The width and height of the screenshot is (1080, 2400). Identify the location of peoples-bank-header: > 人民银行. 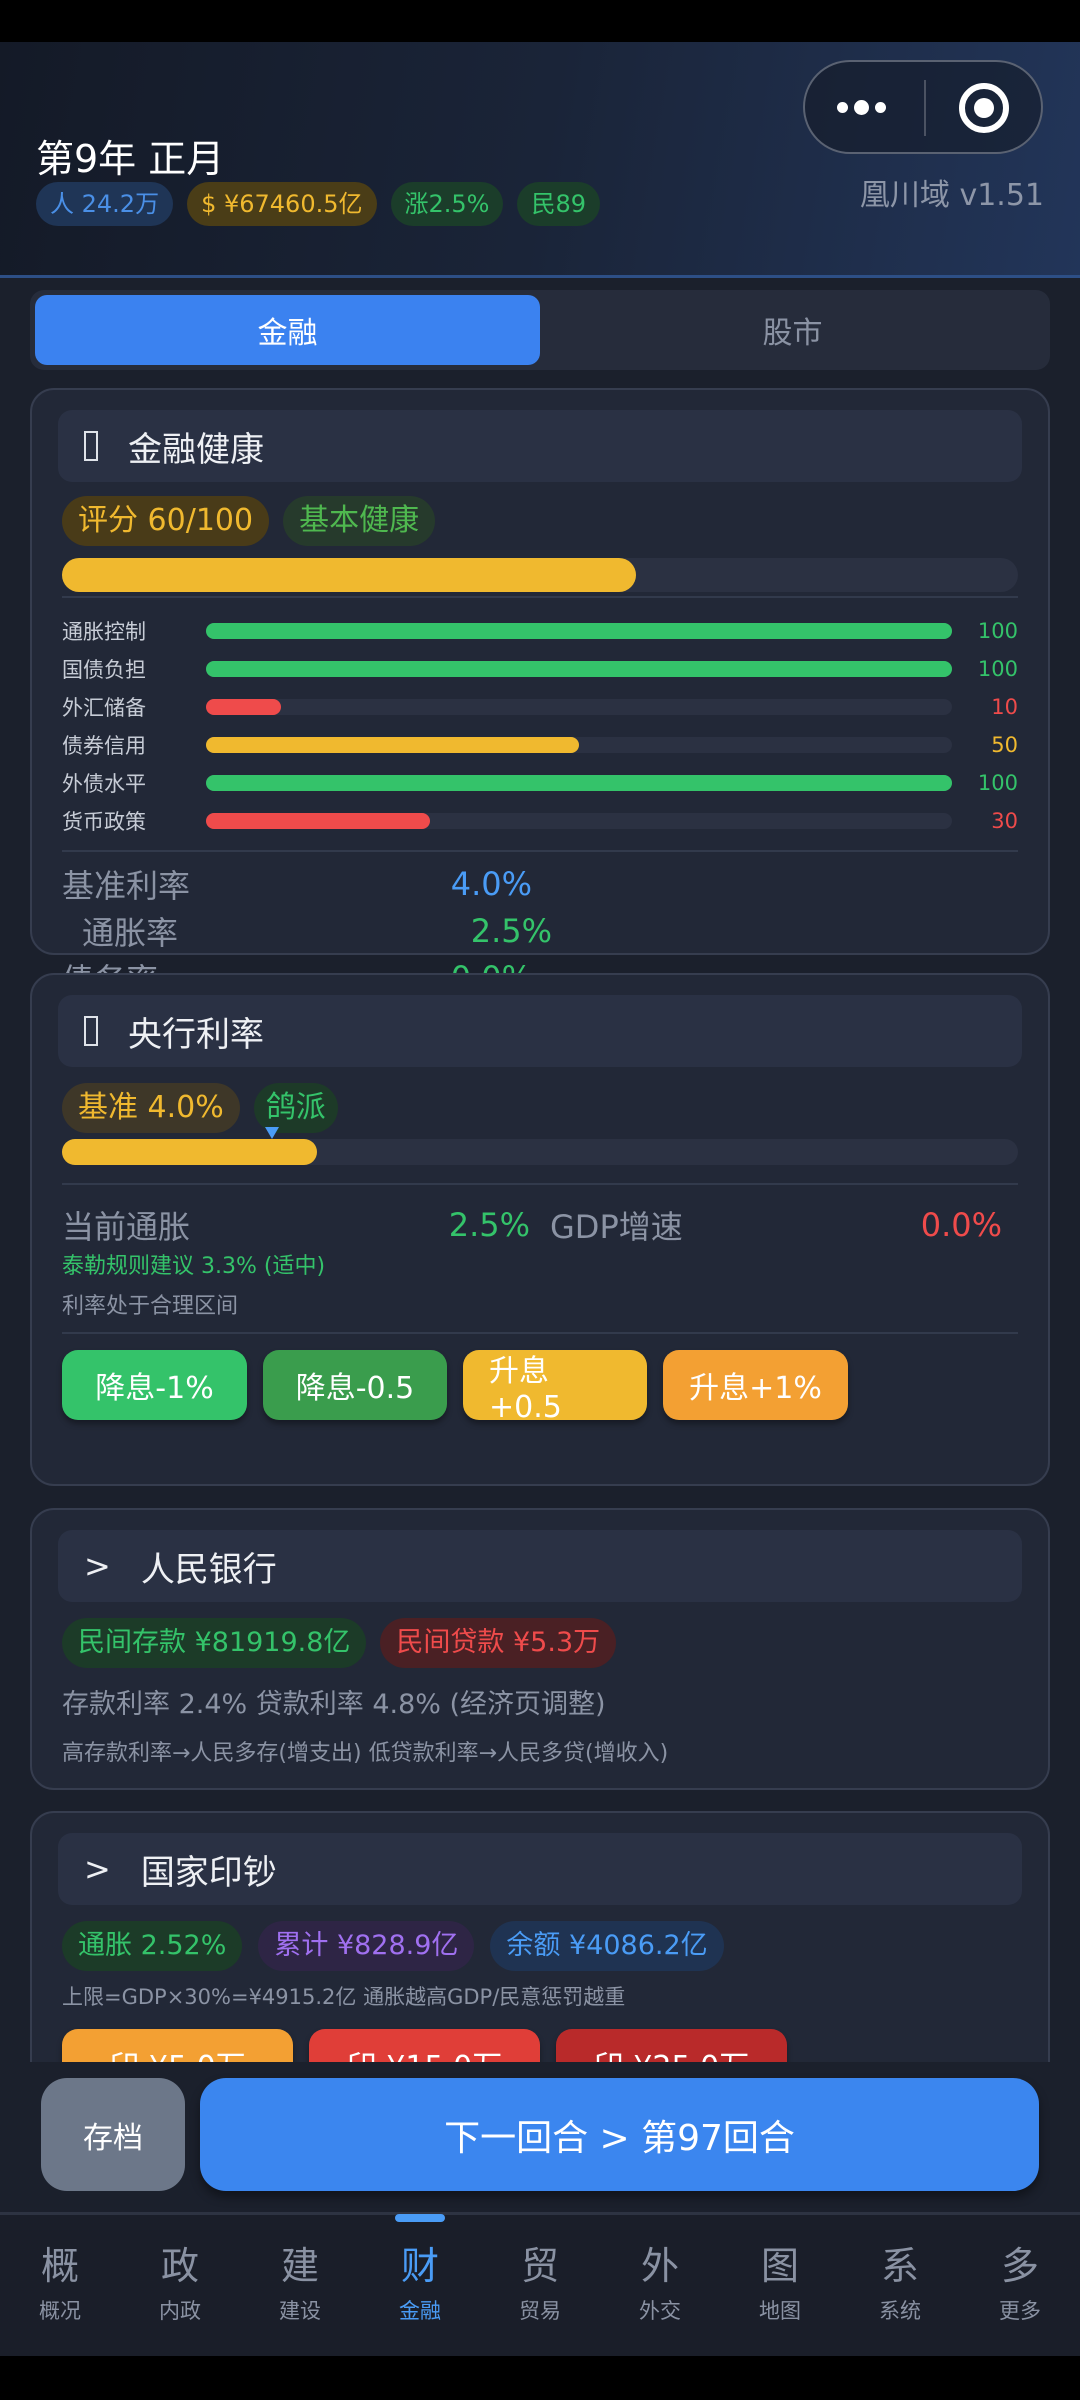
(540, 1566).